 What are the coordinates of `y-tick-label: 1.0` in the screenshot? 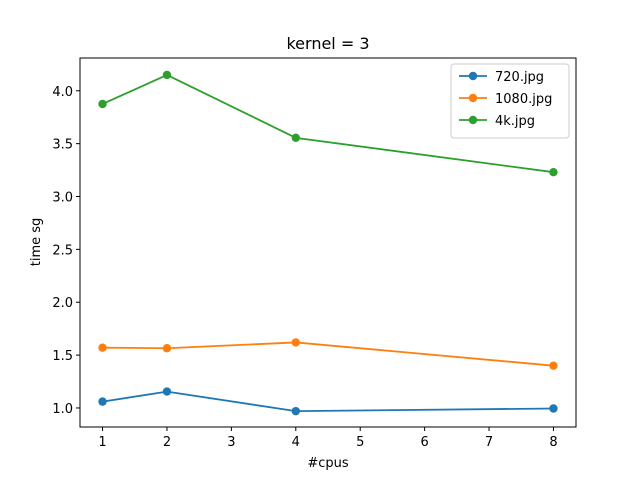 It's located at (62, 409).